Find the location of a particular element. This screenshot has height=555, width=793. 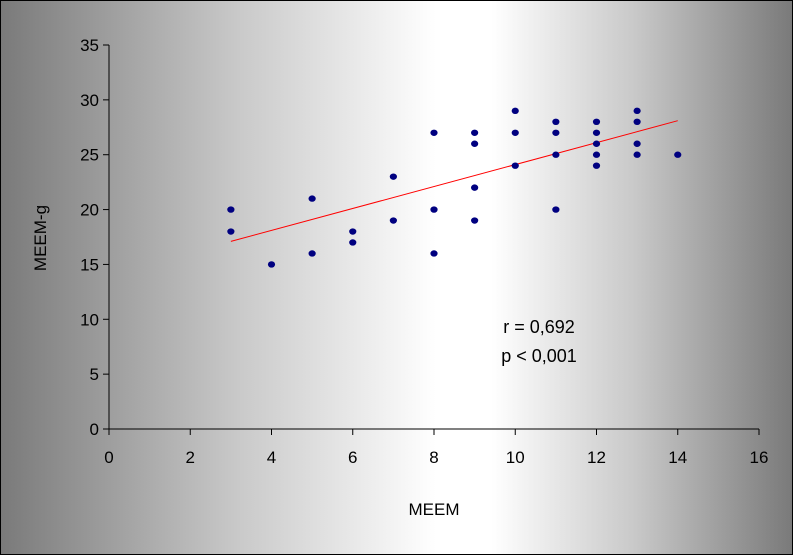

x-tick-label: 0 is located at coordinates (108, 457).